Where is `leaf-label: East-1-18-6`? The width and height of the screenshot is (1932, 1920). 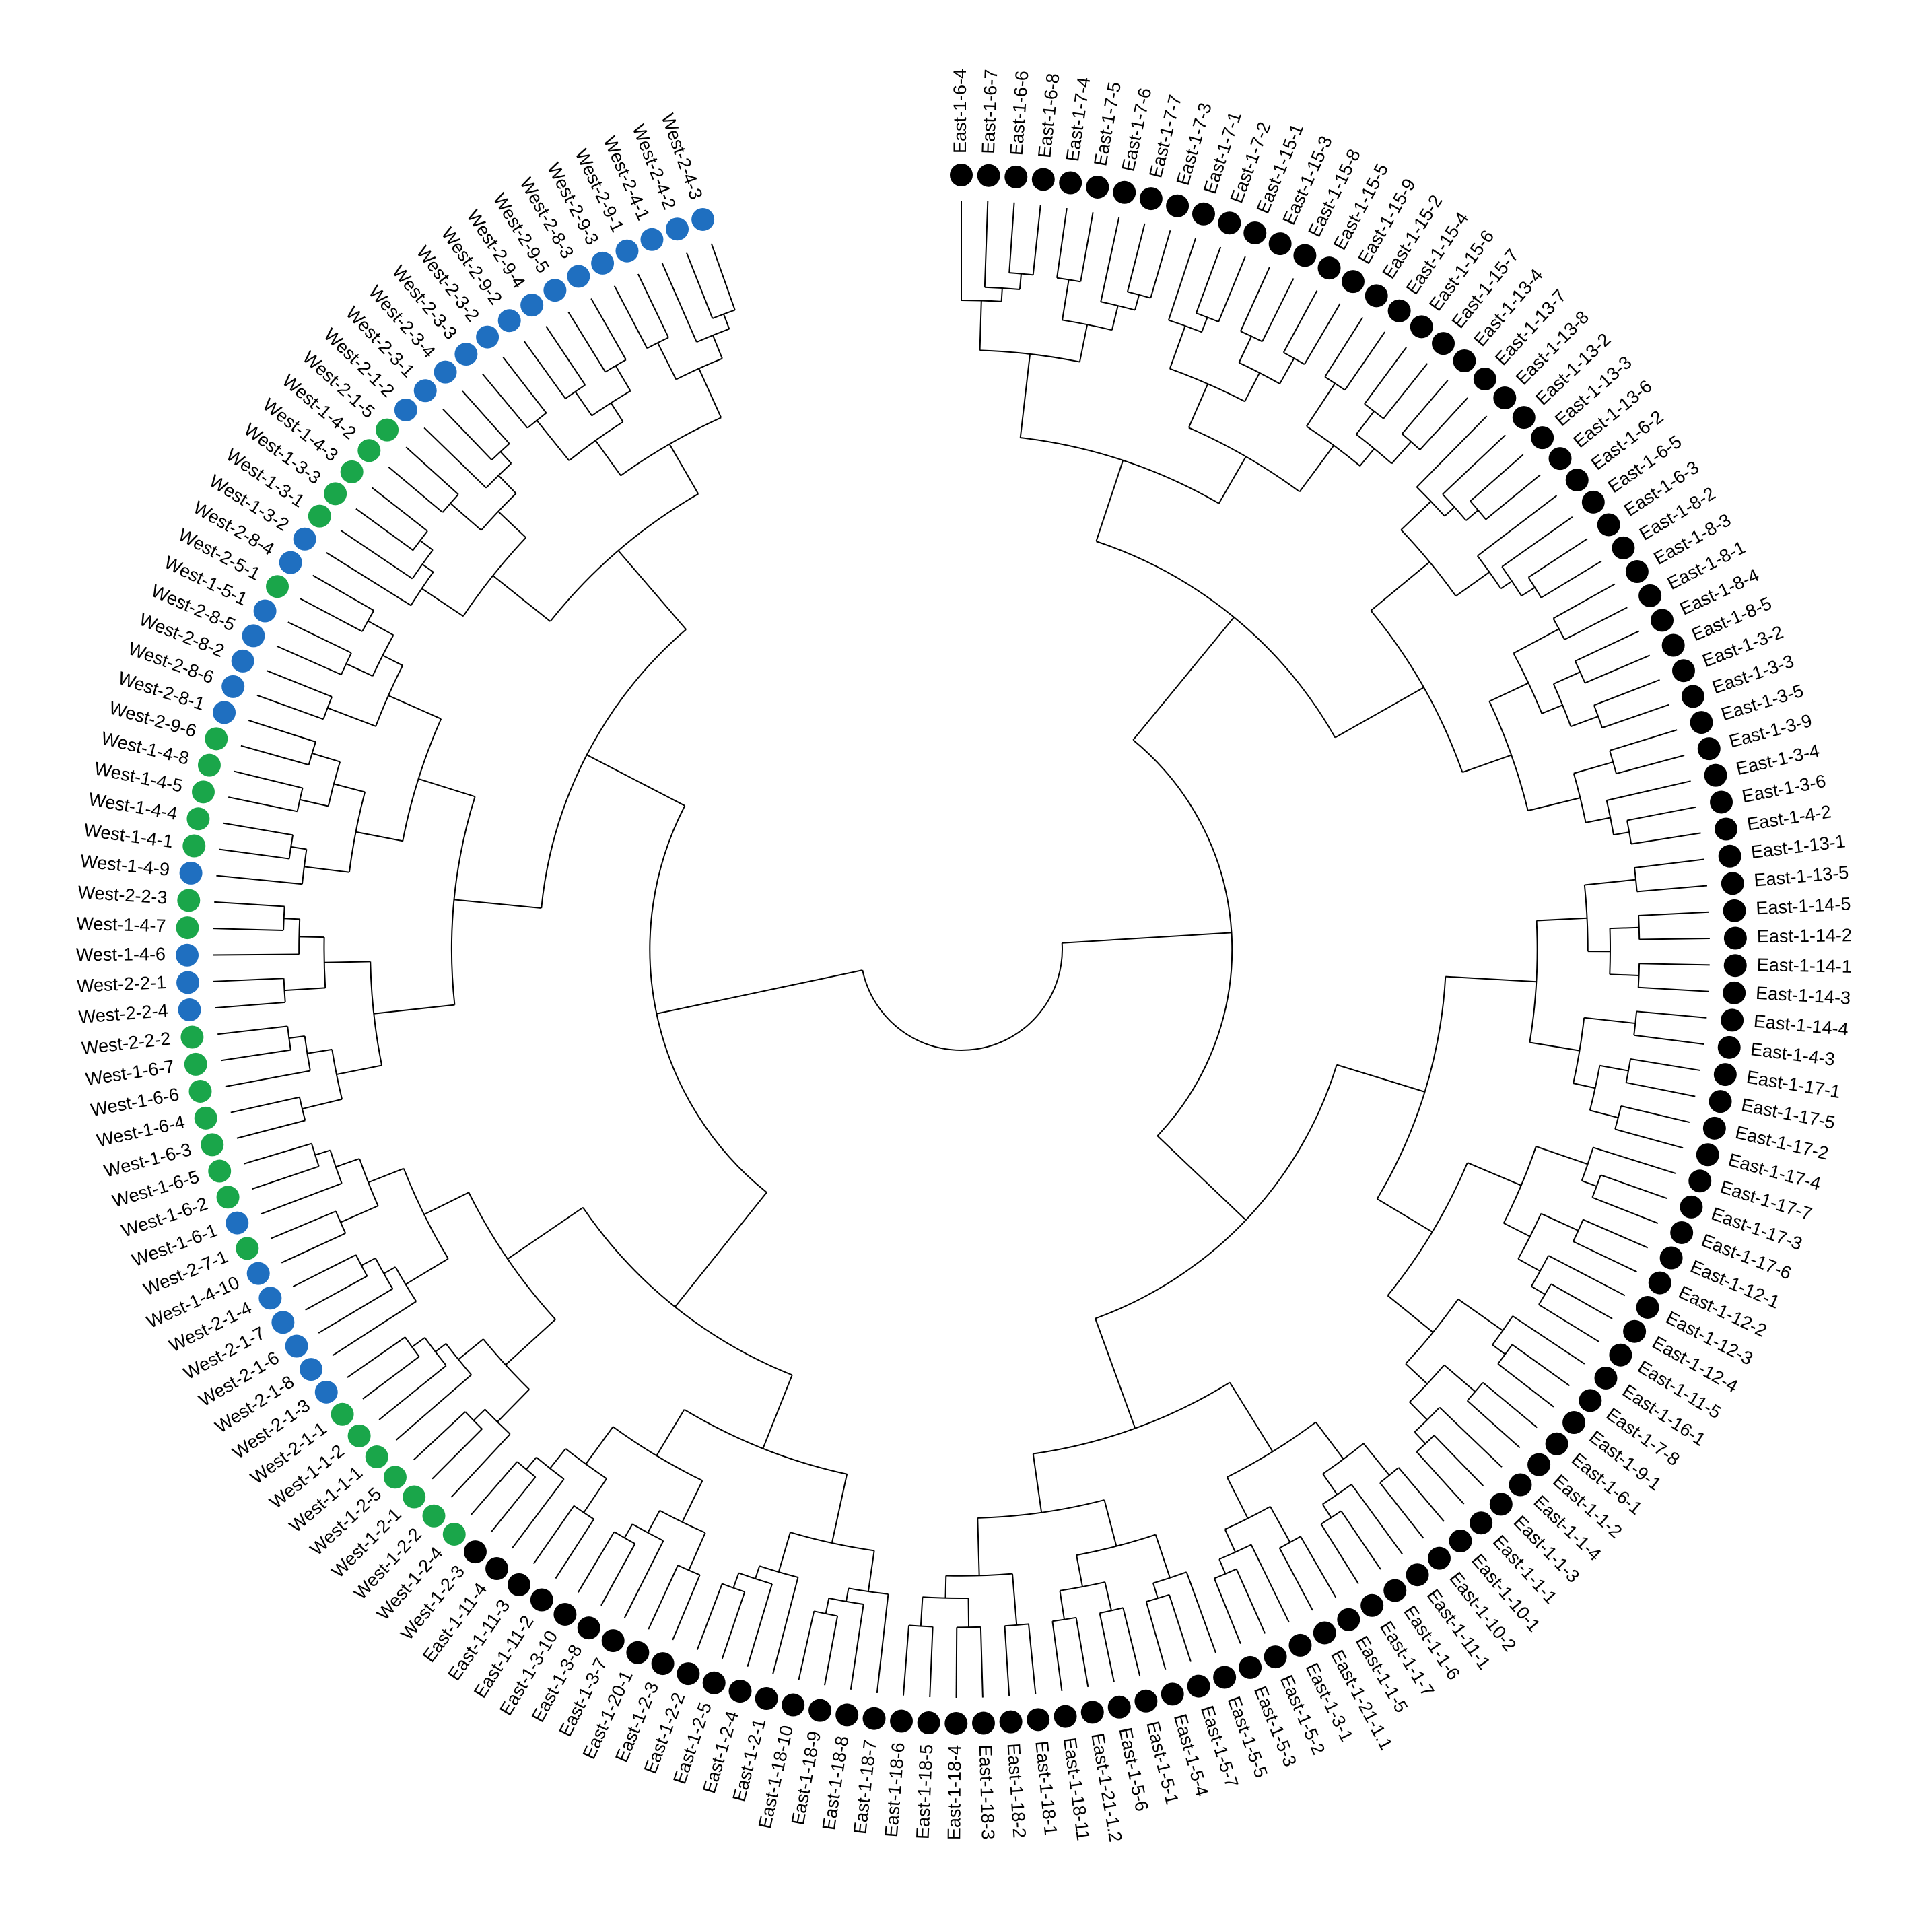
leaf-label: East-1-18-6 is located at coordinates (895, 1790).